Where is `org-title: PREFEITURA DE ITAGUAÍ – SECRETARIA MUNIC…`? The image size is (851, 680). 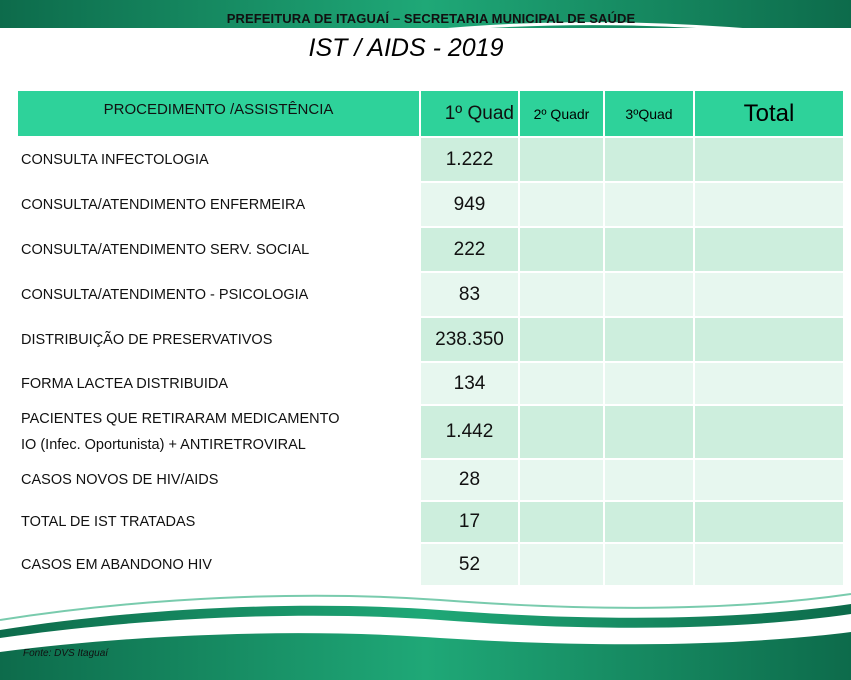
org-title: PREFEITURA DE ITAGUAÍ – SECRETARIA MUNIC… is located at coordinates (431, 18).